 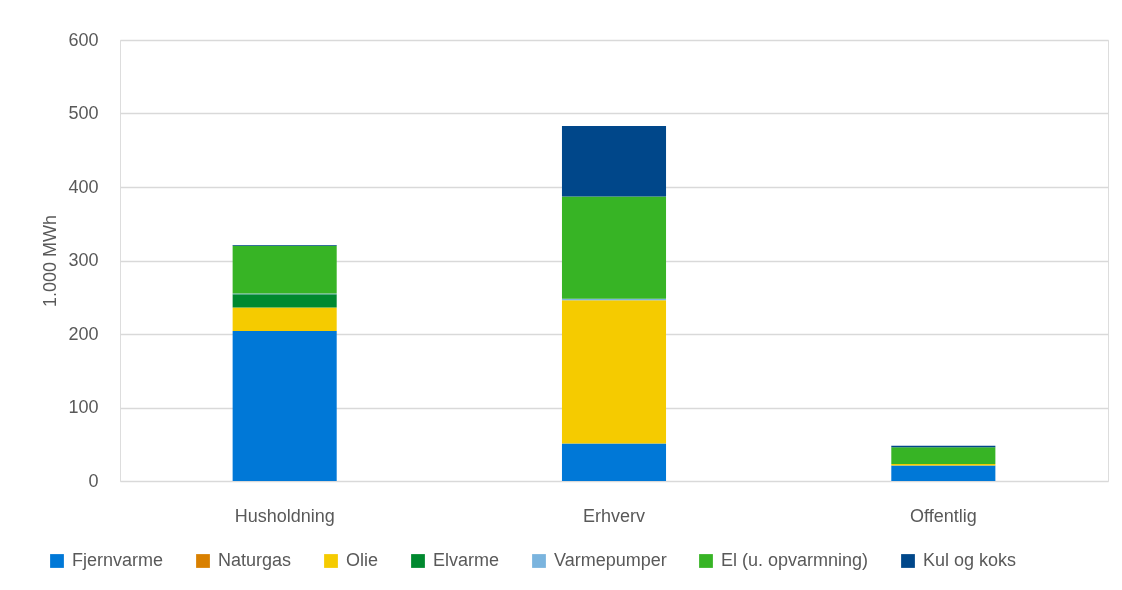 I want to click on y-tick-label: 500, so click(x=83, y=113).